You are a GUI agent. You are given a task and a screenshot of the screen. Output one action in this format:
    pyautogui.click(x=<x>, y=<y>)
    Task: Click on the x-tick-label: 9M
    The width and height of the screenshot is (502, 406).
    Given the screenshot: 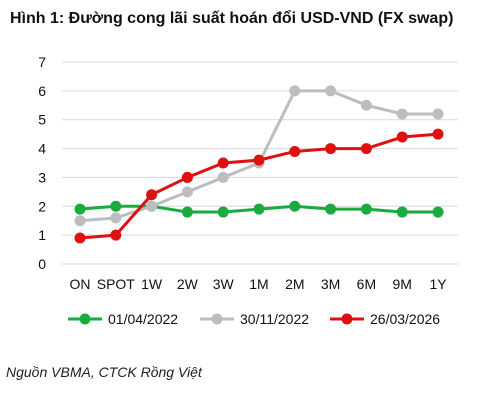 What is the action you would take?
    pyautogui.click(x=401, y=284)
    